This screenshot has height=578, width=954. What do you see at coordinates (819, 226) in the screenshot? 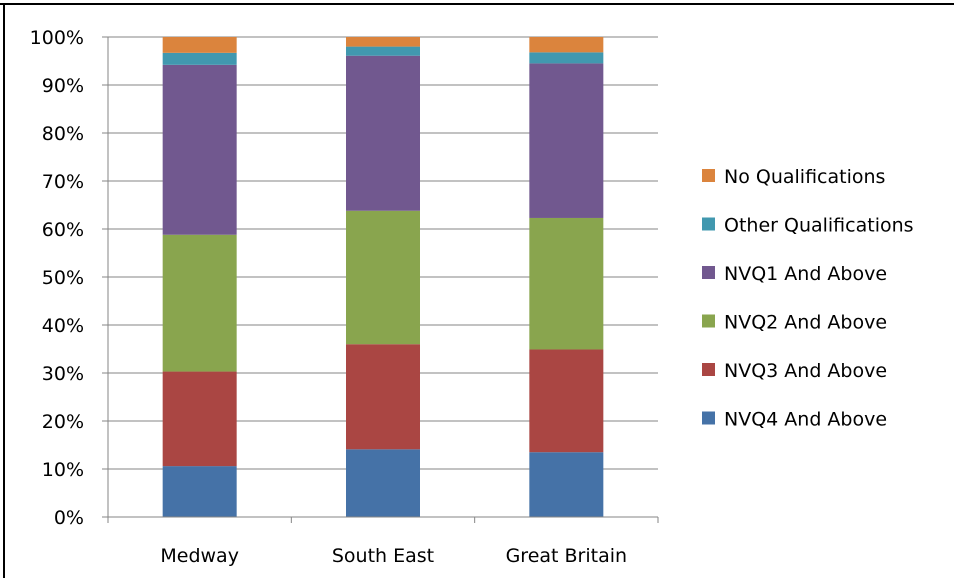
I see `legend-label: Other Qualifications` at bounding box center [819, 226].